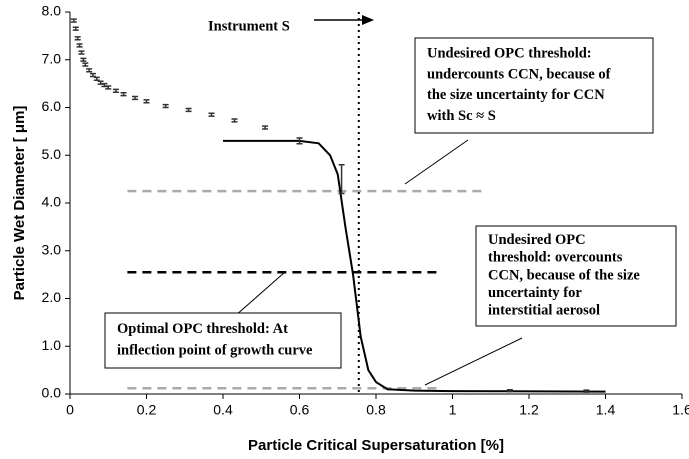 This screenshot has width=689, height=459. What do you see at coordinates (215, 351) in the screenshot?
I see `annotation-text: inflection point of growth curve` at bounding box center [215, 351].